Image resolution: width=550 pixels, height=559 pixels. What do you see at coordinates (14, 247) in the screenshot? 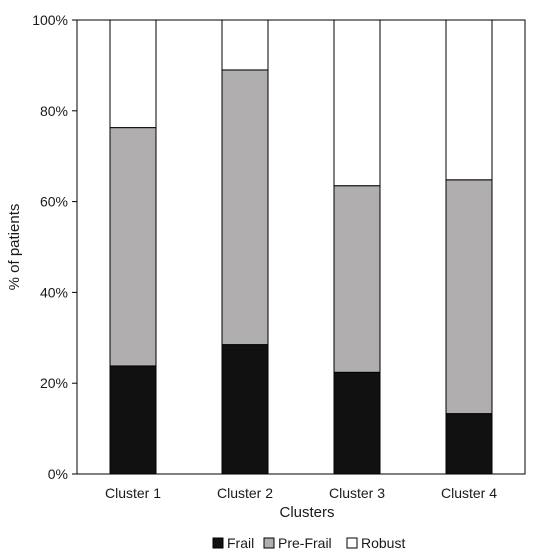
I see `y-axis-label: % of patients` at bounding box center [14, 247].